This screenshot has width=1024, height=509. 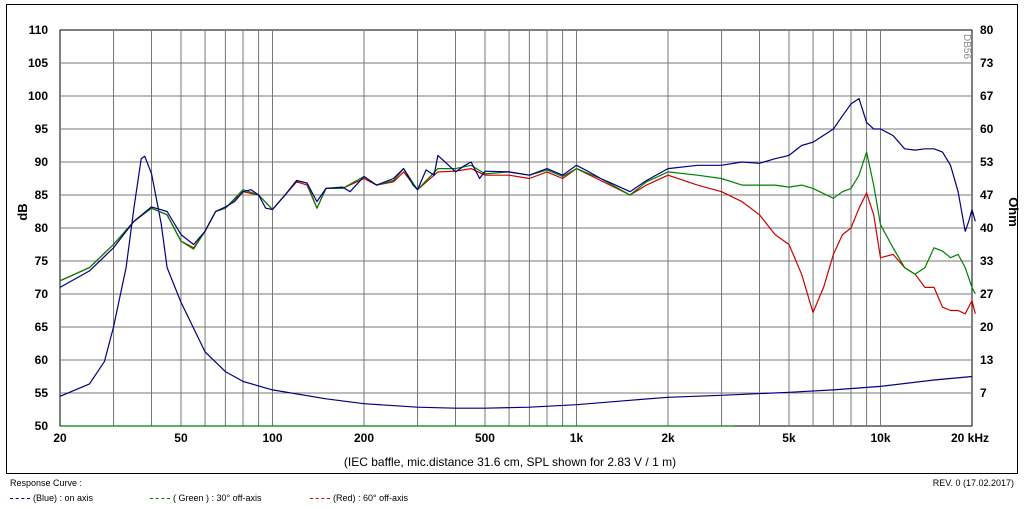 I want to click on legend-swatch-green, so click(x=160, y=498).